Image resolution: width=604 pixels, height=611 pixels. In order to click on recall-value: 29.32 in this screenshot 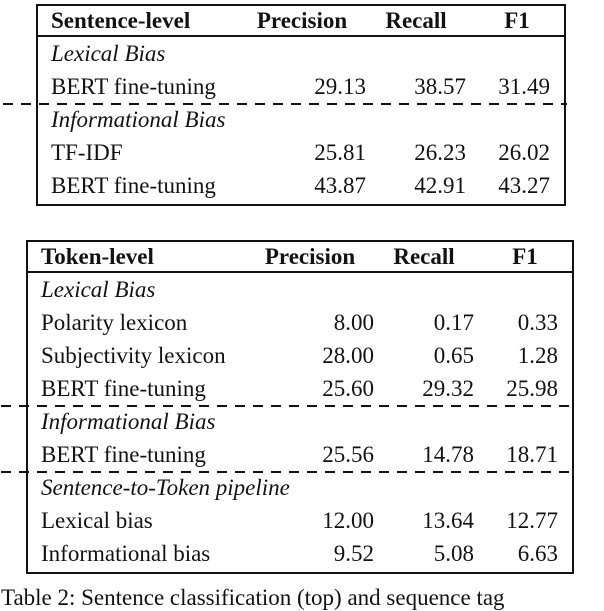, I will do `click(448, 388)`.